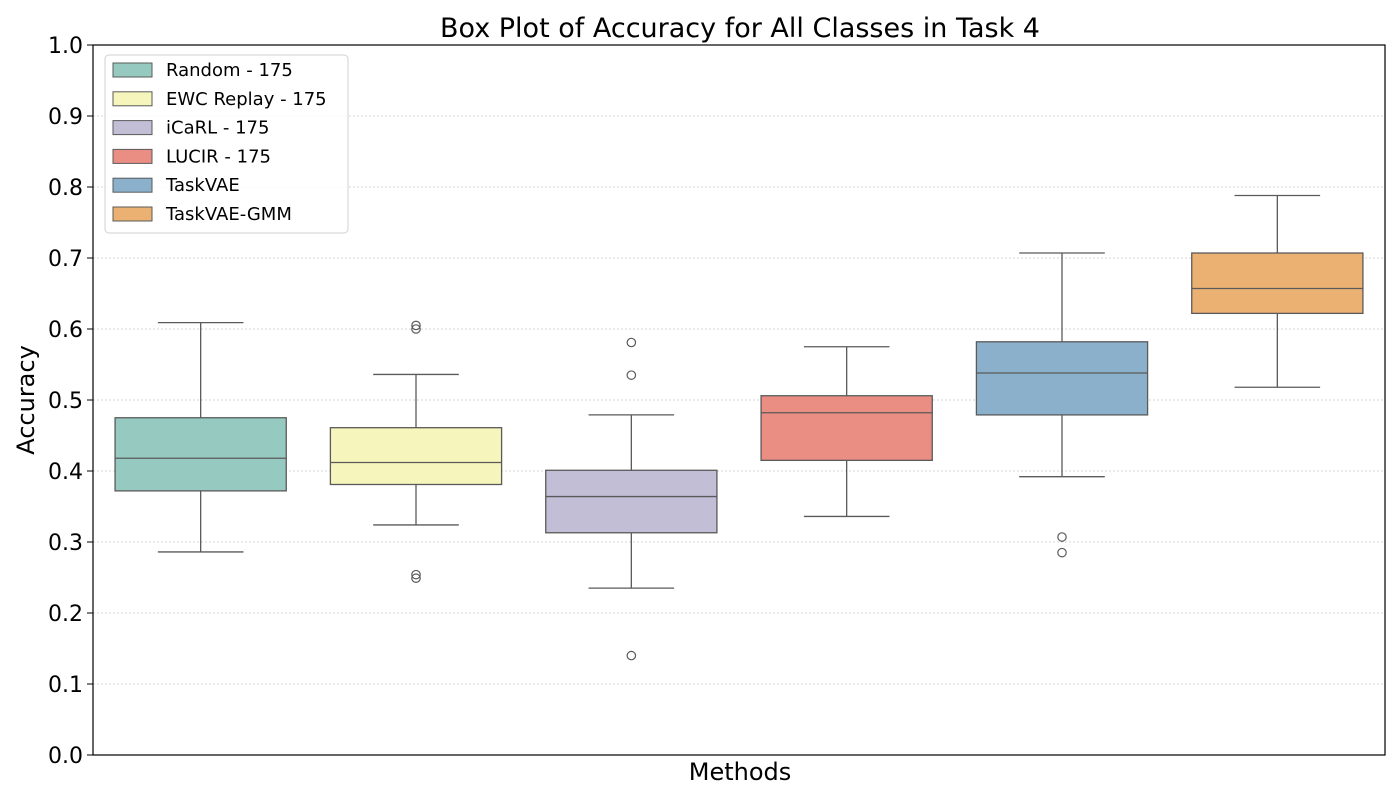  I want to click on y-tick-label: 1.0, so click(65, 46).